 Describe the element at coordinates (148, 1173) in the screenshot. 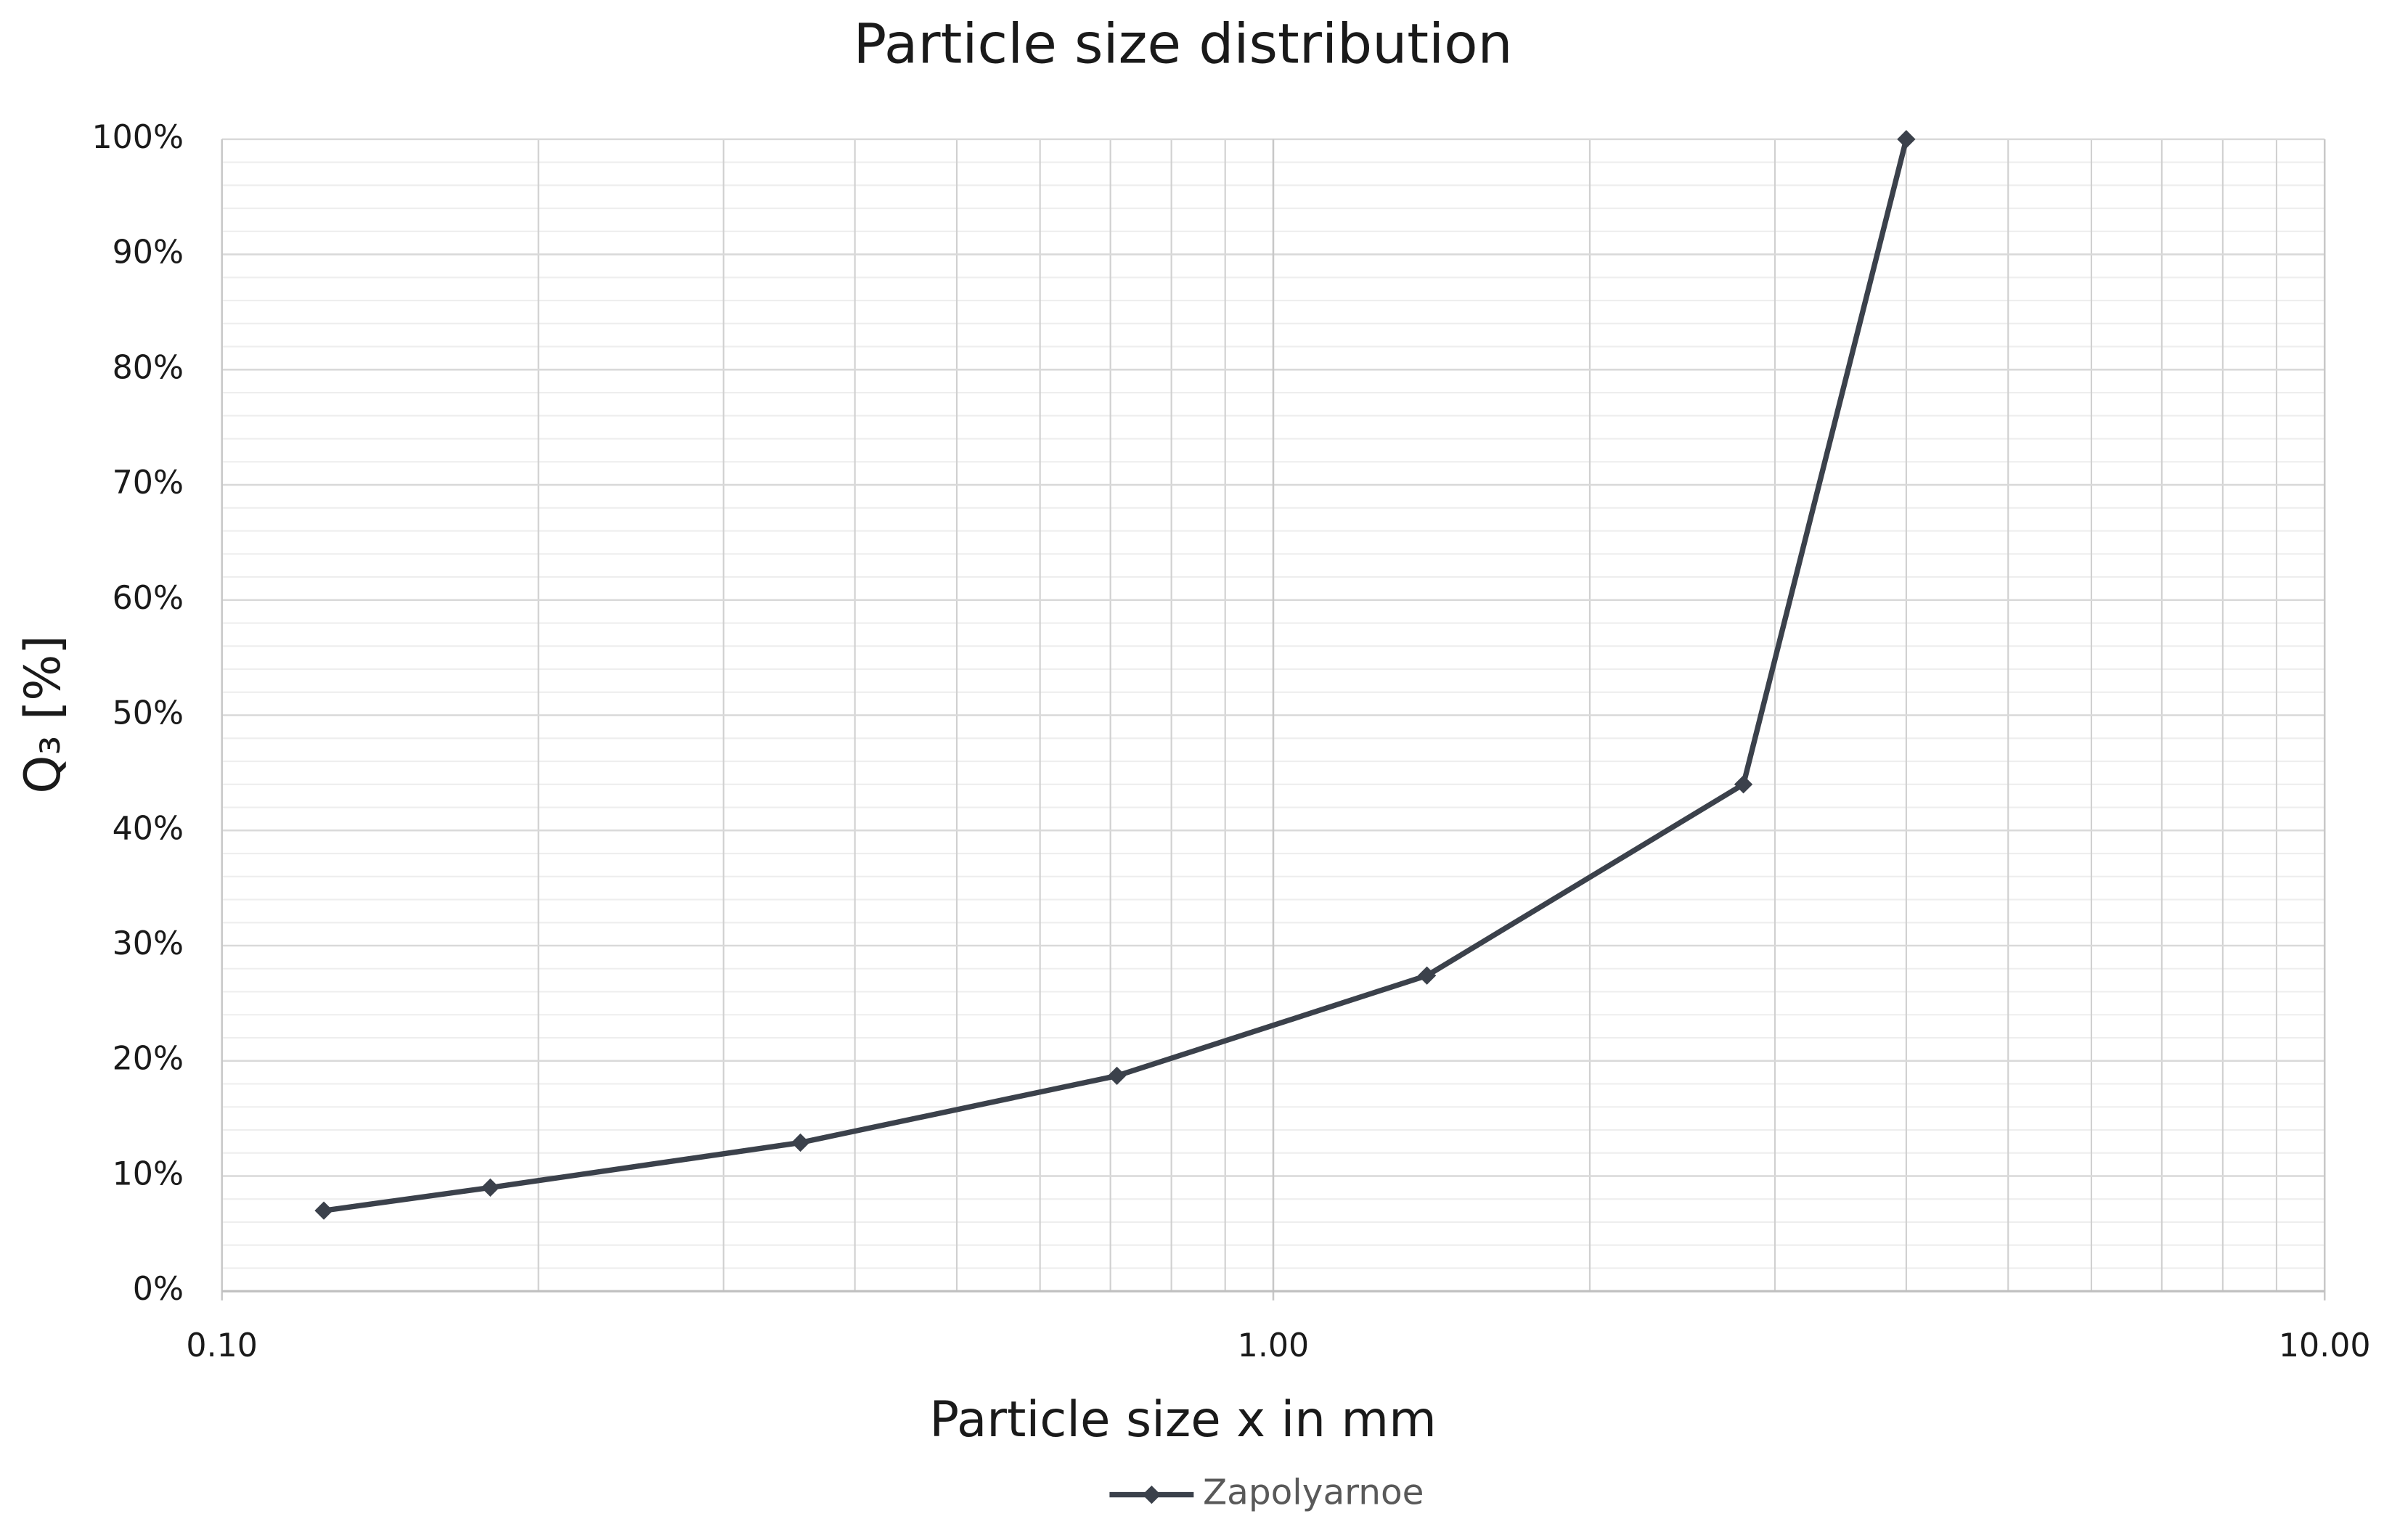

I see `y-tick-label: 10%` at that location.